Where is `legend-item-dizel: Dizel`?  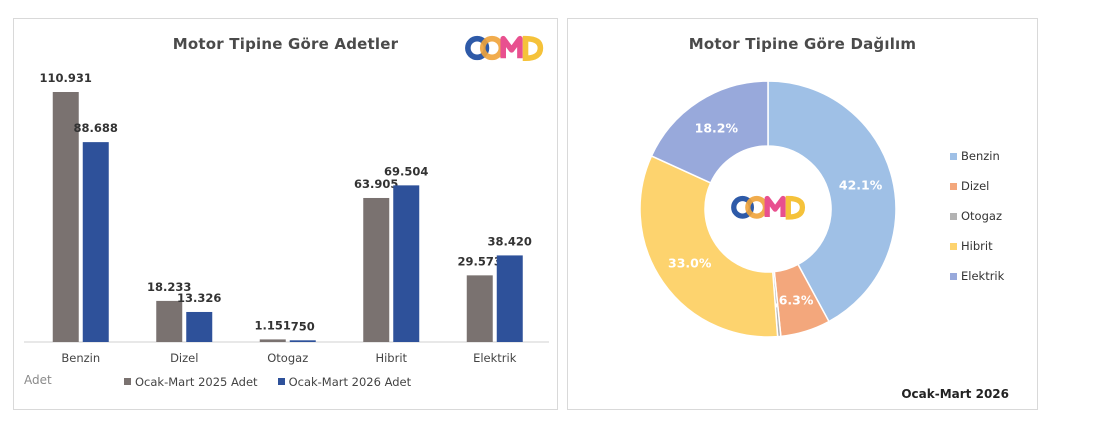
legend-item-dizel: Dizel is located at coordinates (977, 186).